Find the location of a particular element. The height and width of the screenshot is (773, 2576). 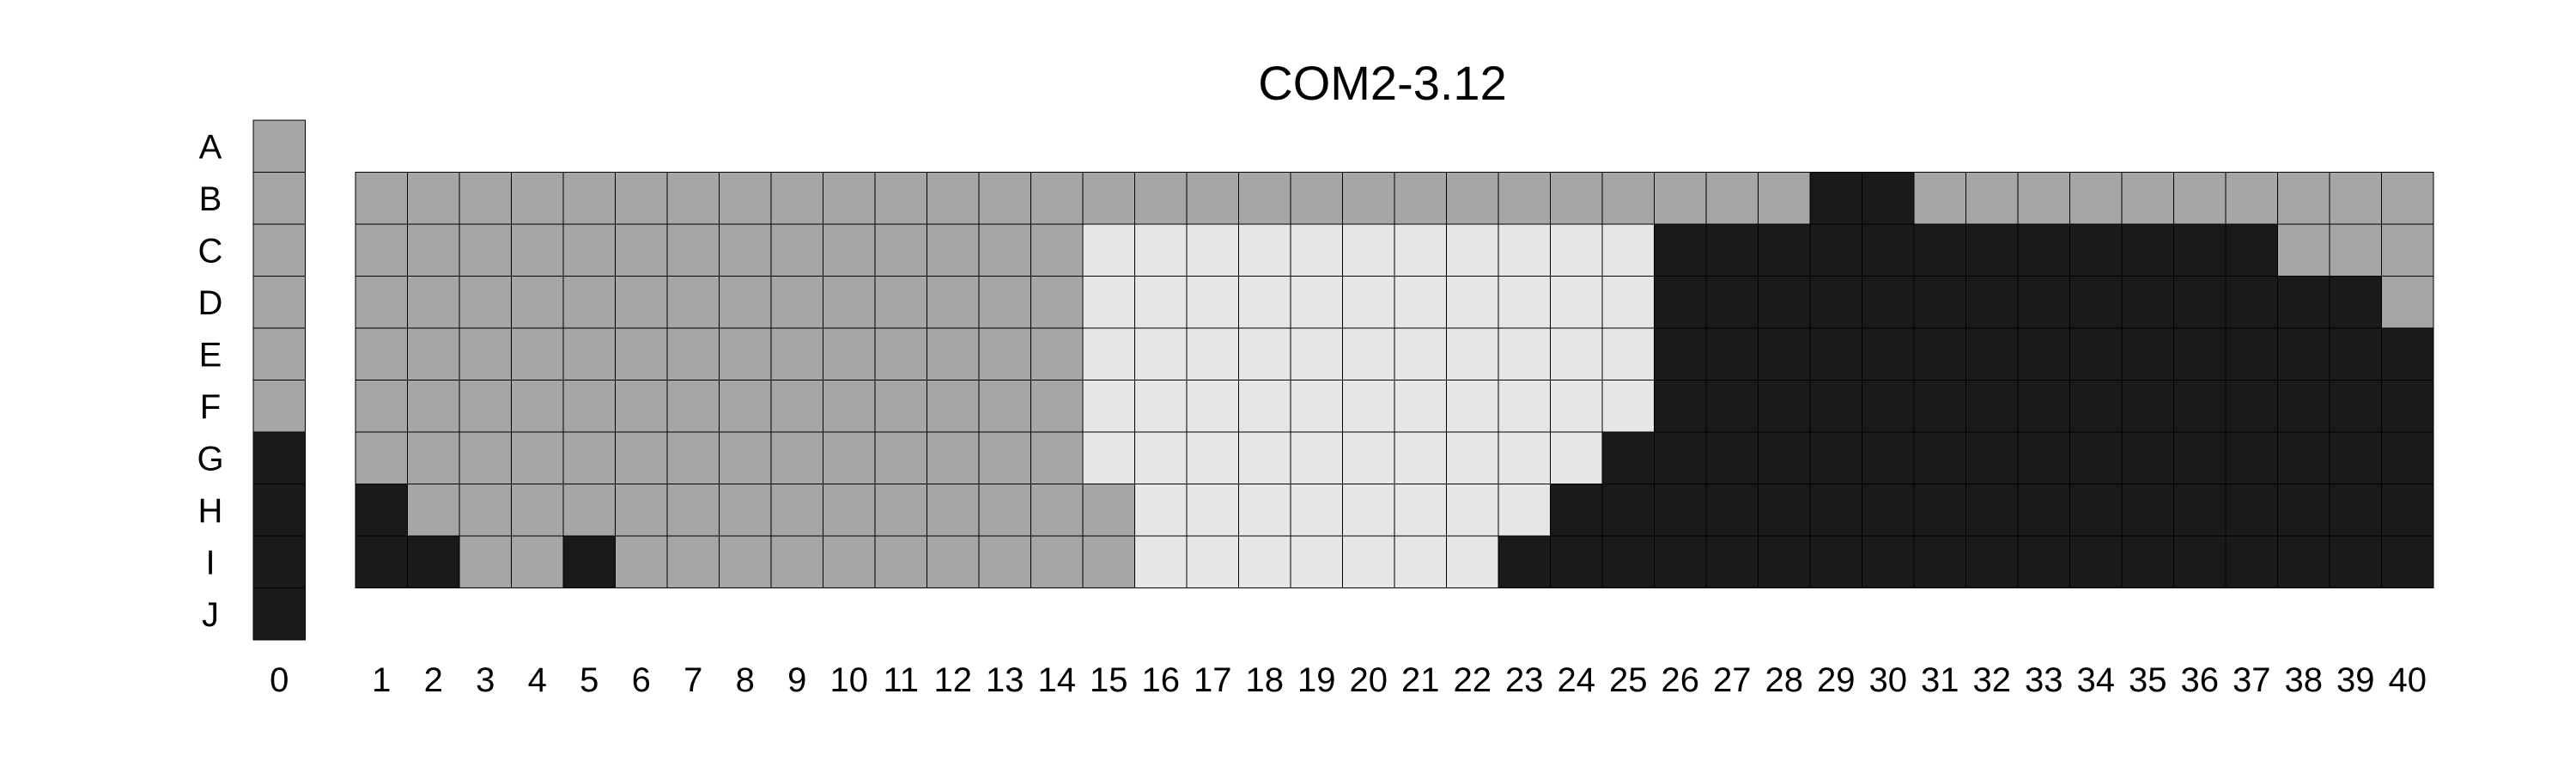

cell-9-f is located at coordinates (797, 406).